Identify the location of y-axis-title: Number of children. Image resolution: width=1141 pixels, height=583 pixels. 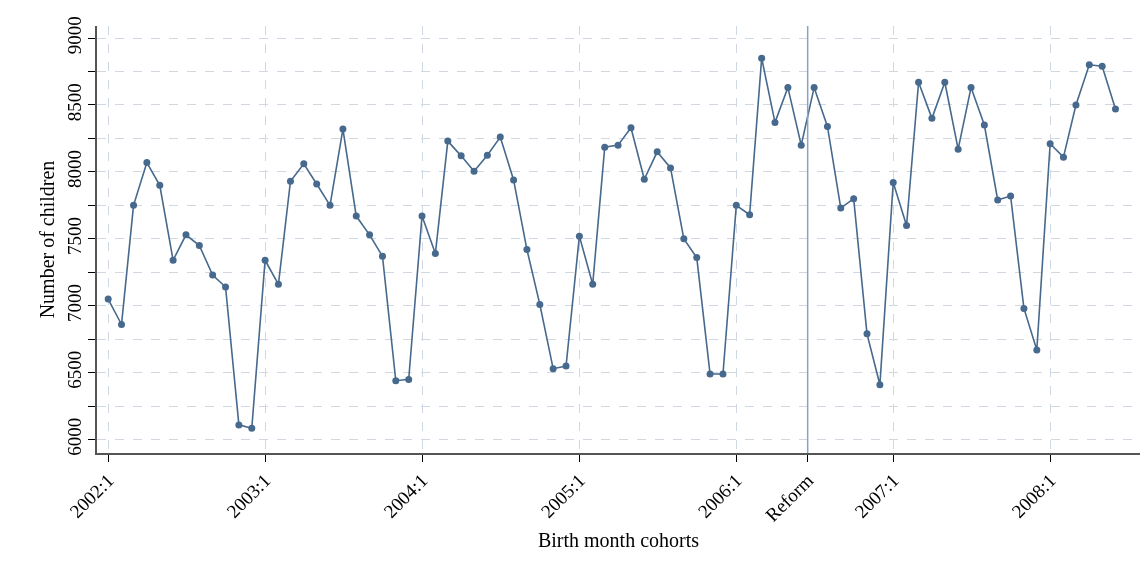
(46, 239).